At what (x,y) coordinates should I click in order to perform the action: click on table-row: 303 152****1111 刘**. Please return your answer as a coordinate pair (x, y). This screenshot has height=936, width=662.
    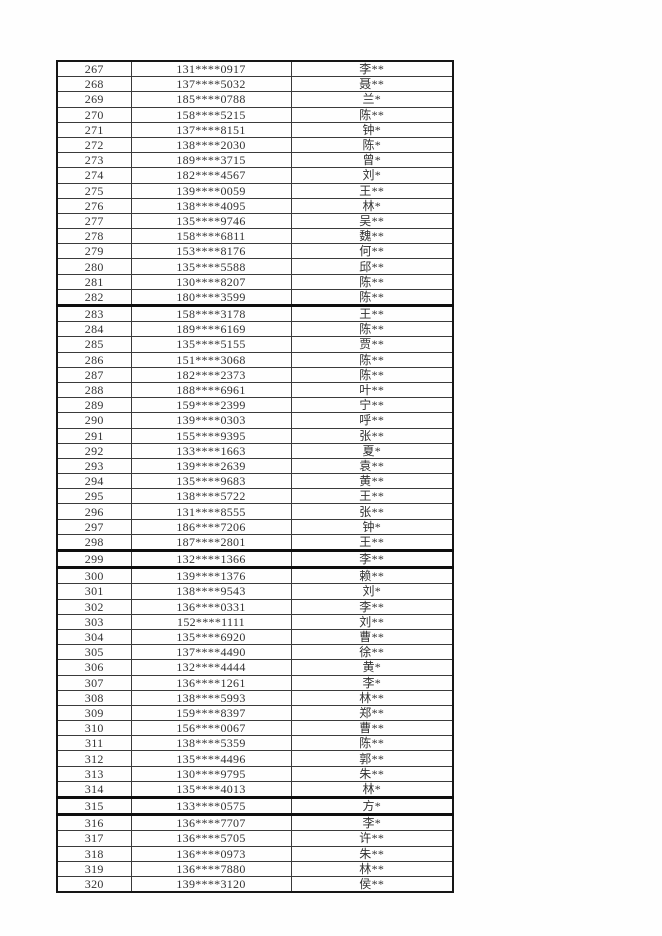
    Looking at the image, I should click on (255, 621).